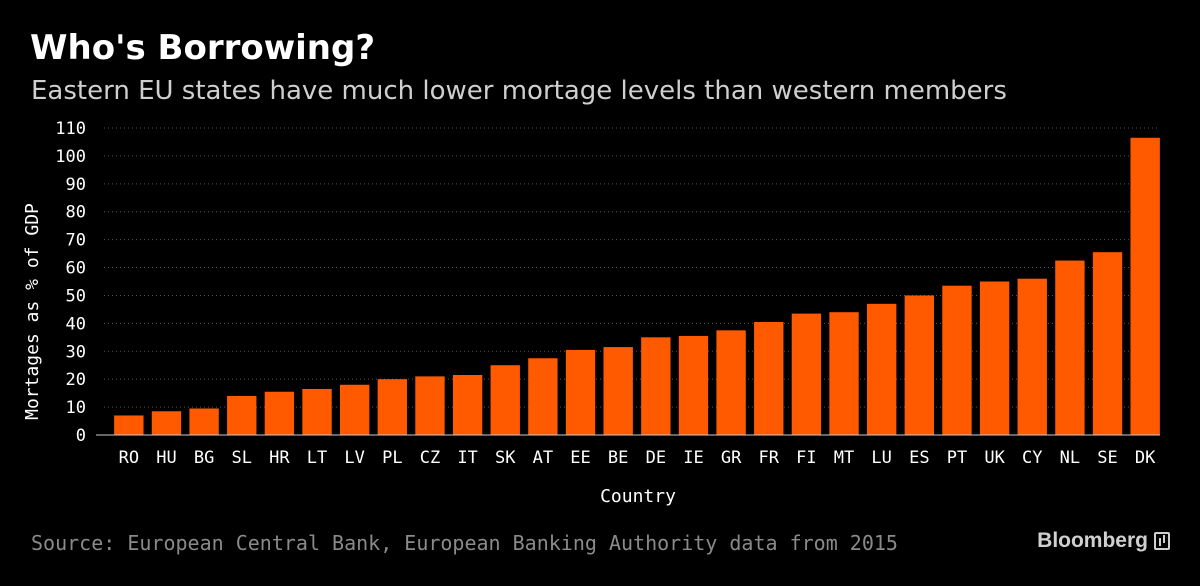  What do you see at coordinates (618, 458) in the screenshot?
I see `x-tick-label: BE` at bounding box center [618, 458].